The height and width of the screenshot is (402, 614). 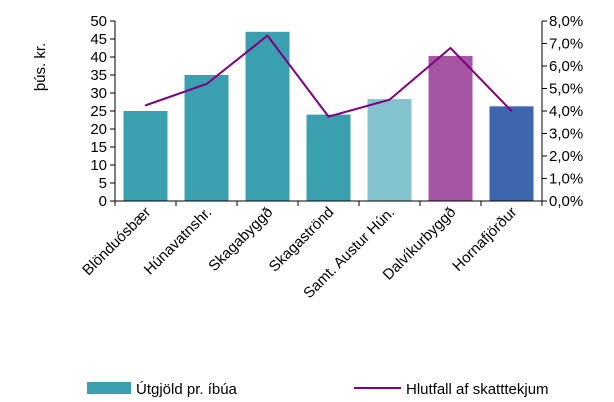 What do you see at coordinates (98, 39) in the screenshot?
I see `y-tick-label: 45` at bounding box center [98, 39].